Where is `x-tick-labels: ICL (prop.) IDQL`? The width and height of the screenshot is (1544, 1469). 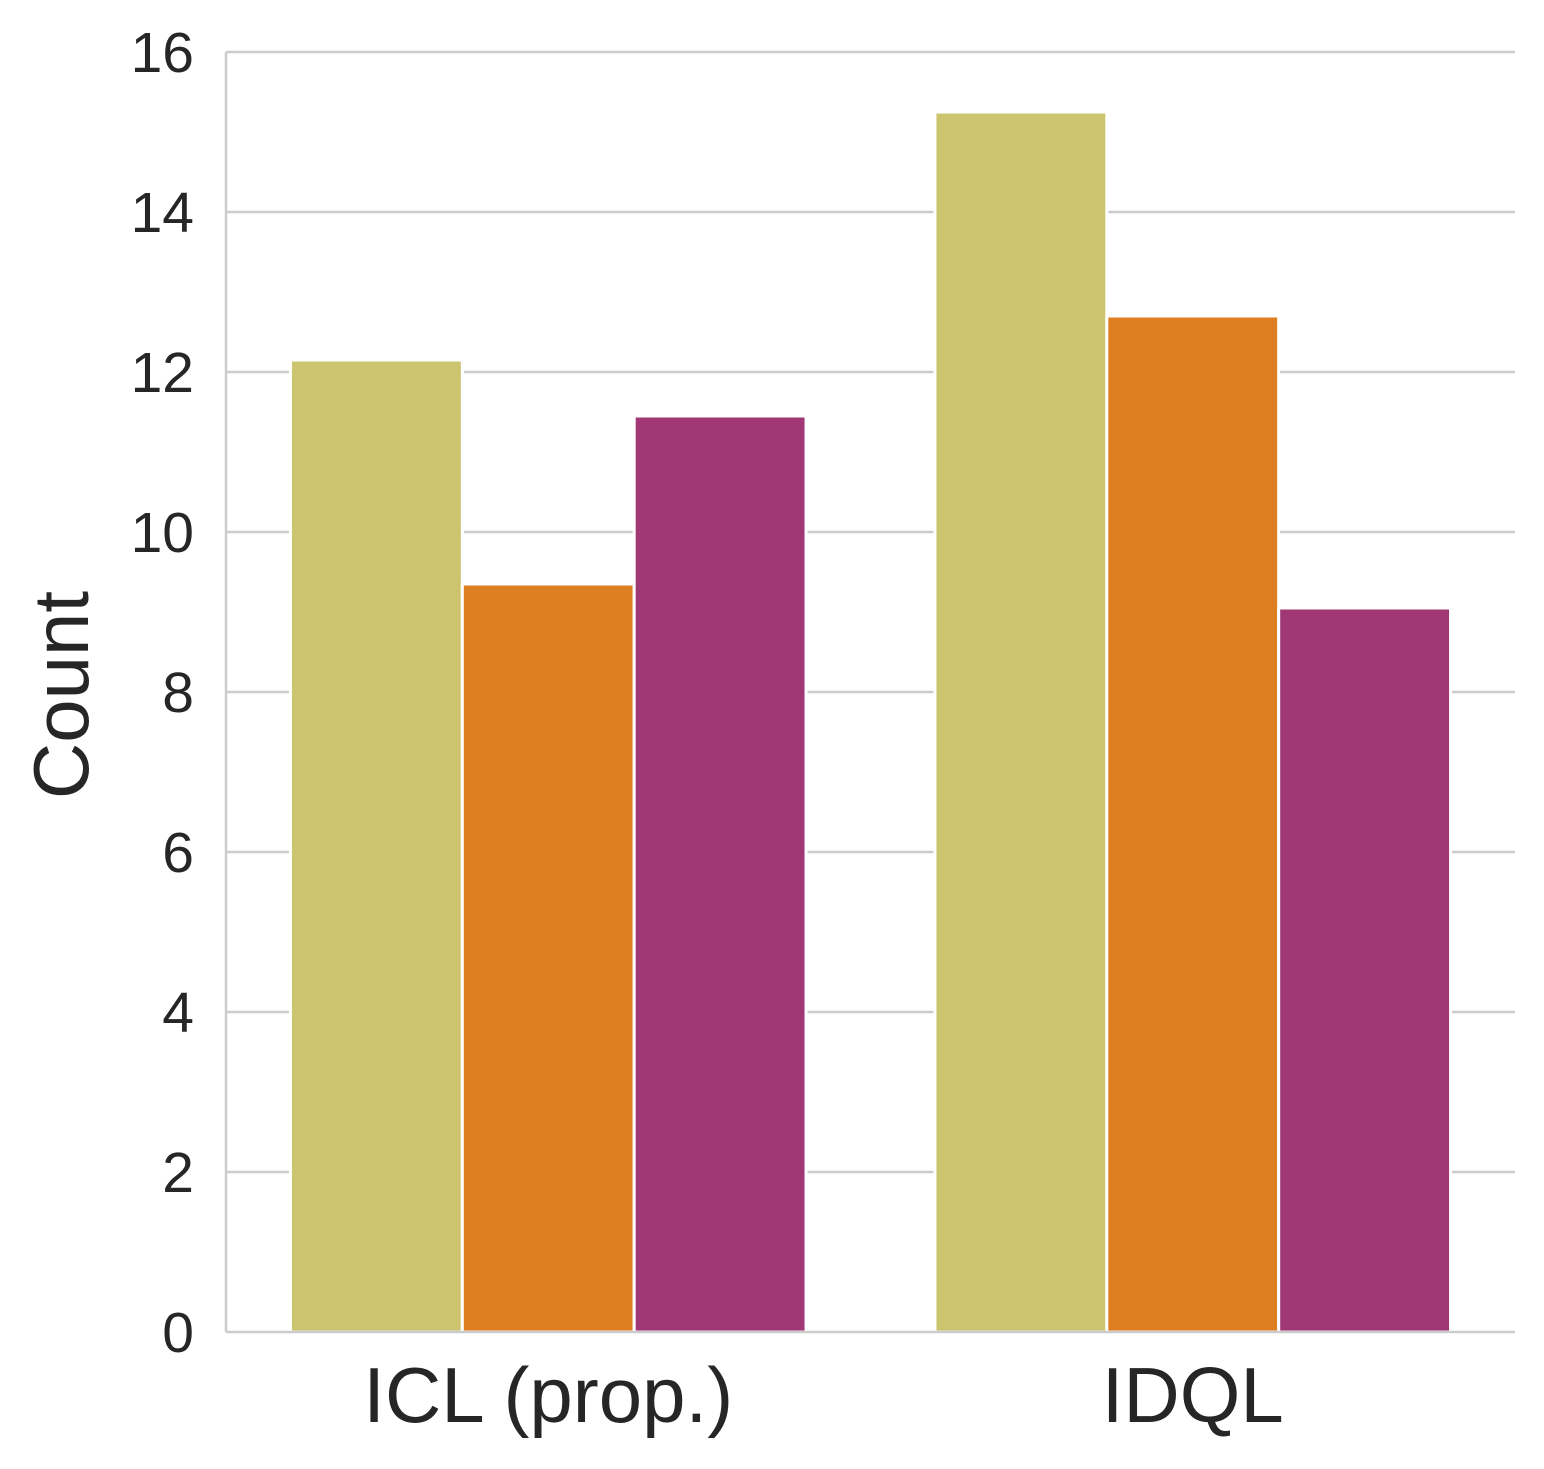
x-tick-labels: ICL (prop.) IDQL is located at coordinates (823, 1395).